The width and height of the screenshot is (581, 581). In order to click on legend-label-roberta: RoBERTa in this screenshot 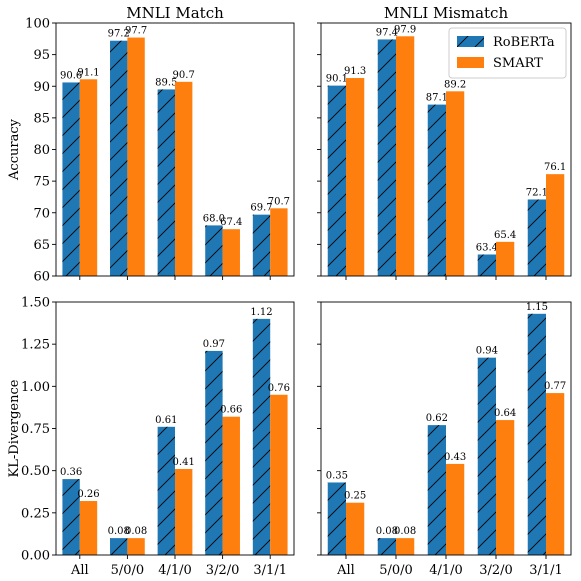, I will do `click(524, 42)`.